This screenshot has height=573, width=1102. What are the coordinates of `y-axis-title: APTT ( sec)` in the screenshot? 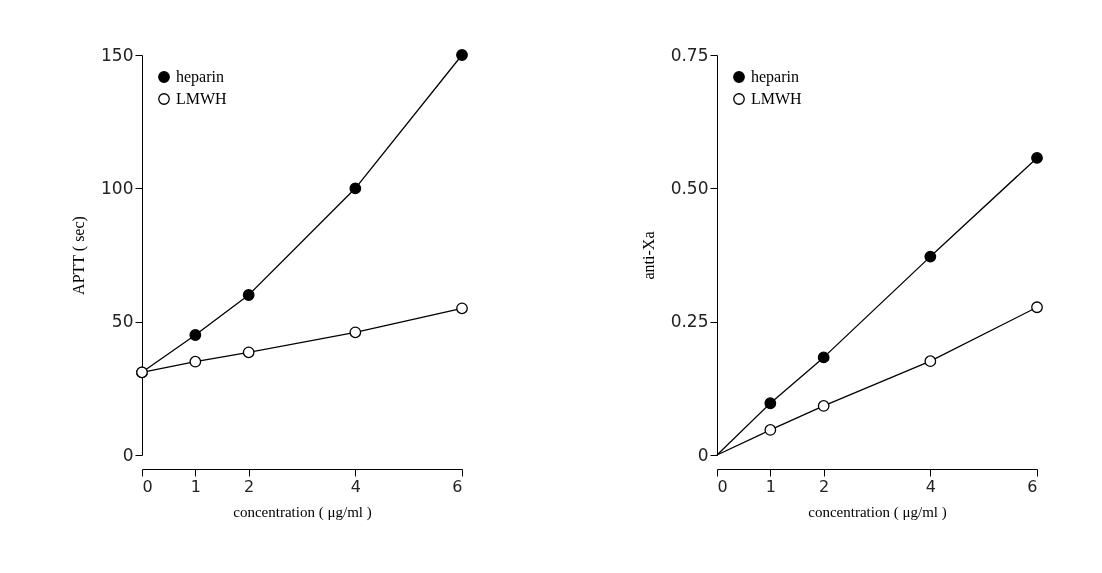 It's located at (79, 255).